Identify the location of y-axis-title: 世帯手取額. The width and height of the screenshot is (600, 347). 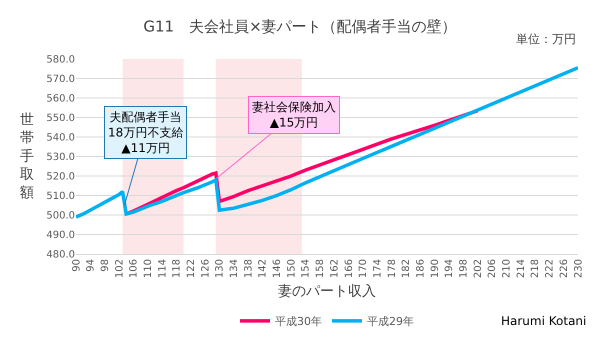
(27, 156).